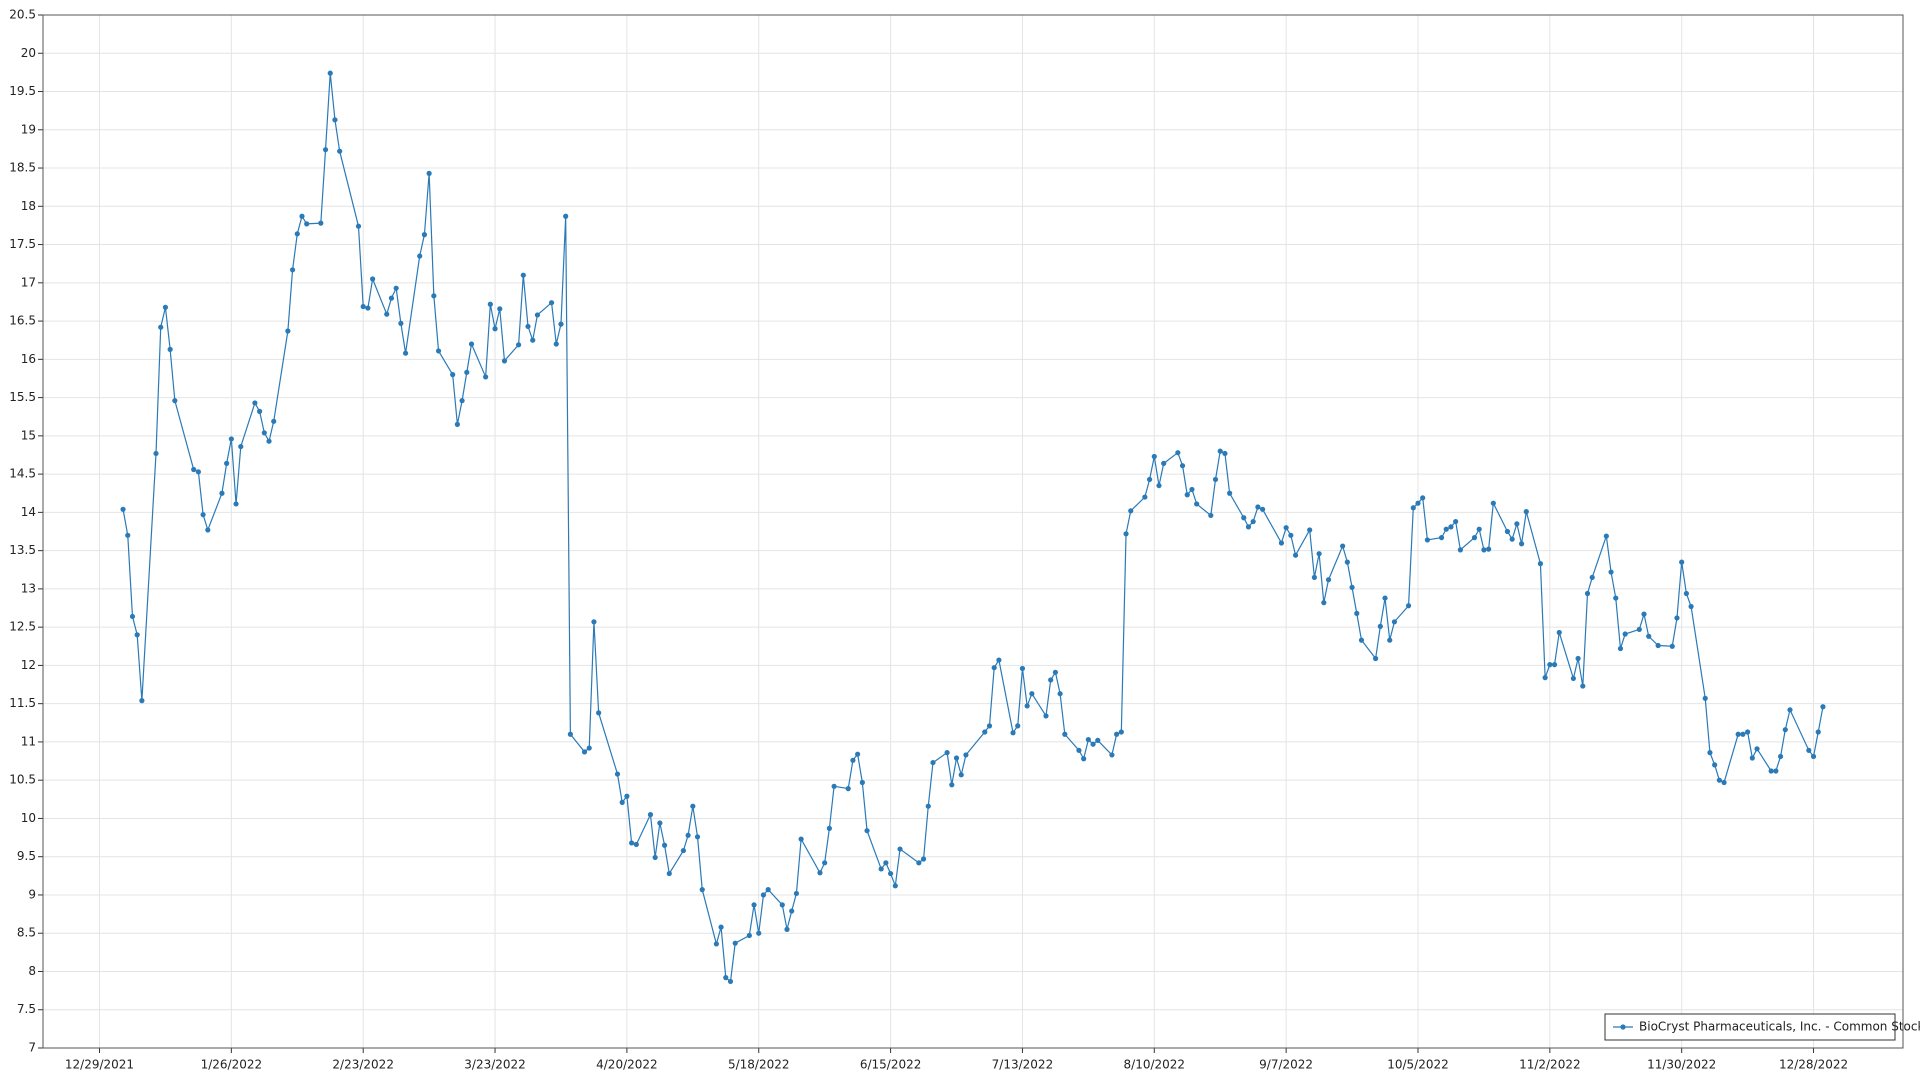 The image size is (1920, 1080). What do you see at coordinates (22, 244) in the screenshot?
I see `y-tick-label: 17.5` at bounding box center [22, 244].